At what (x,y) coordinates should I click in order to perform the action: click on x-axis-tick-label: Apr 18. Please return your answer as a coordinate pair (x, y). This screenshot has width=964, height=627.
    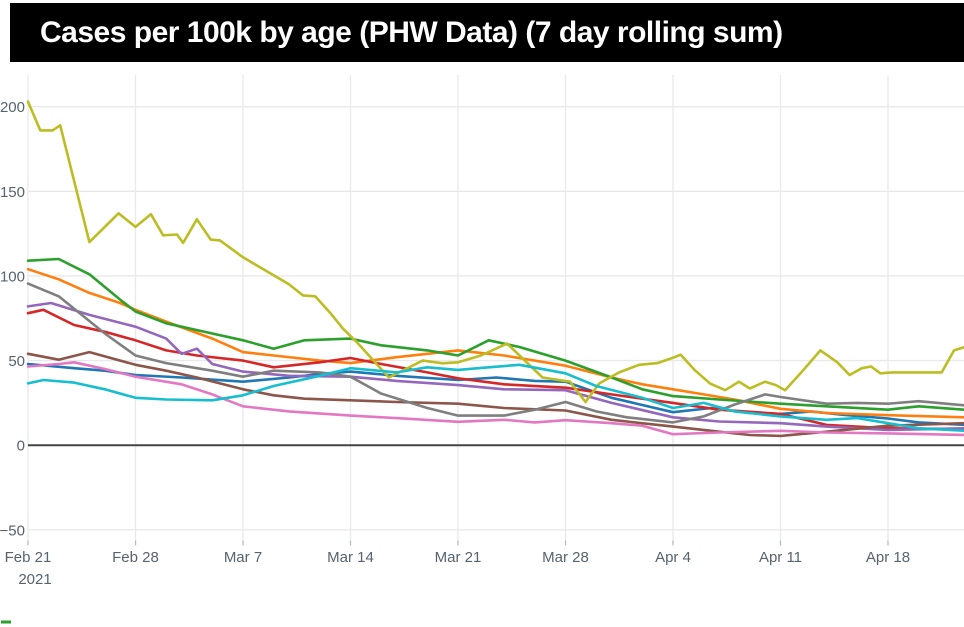
    Looking at the image, I should click on (888, 557).